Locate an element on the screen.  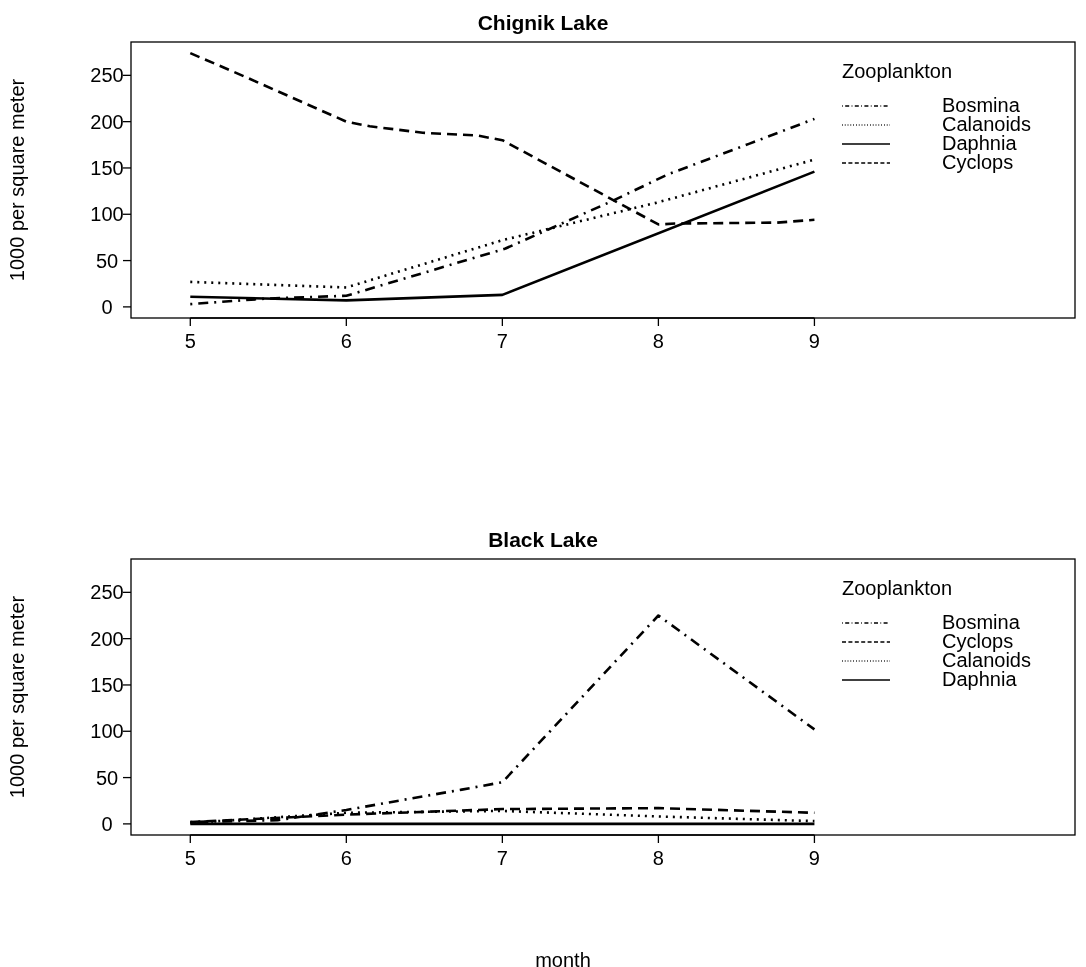
x-axis-title: month is located at coordinates (563, 958).